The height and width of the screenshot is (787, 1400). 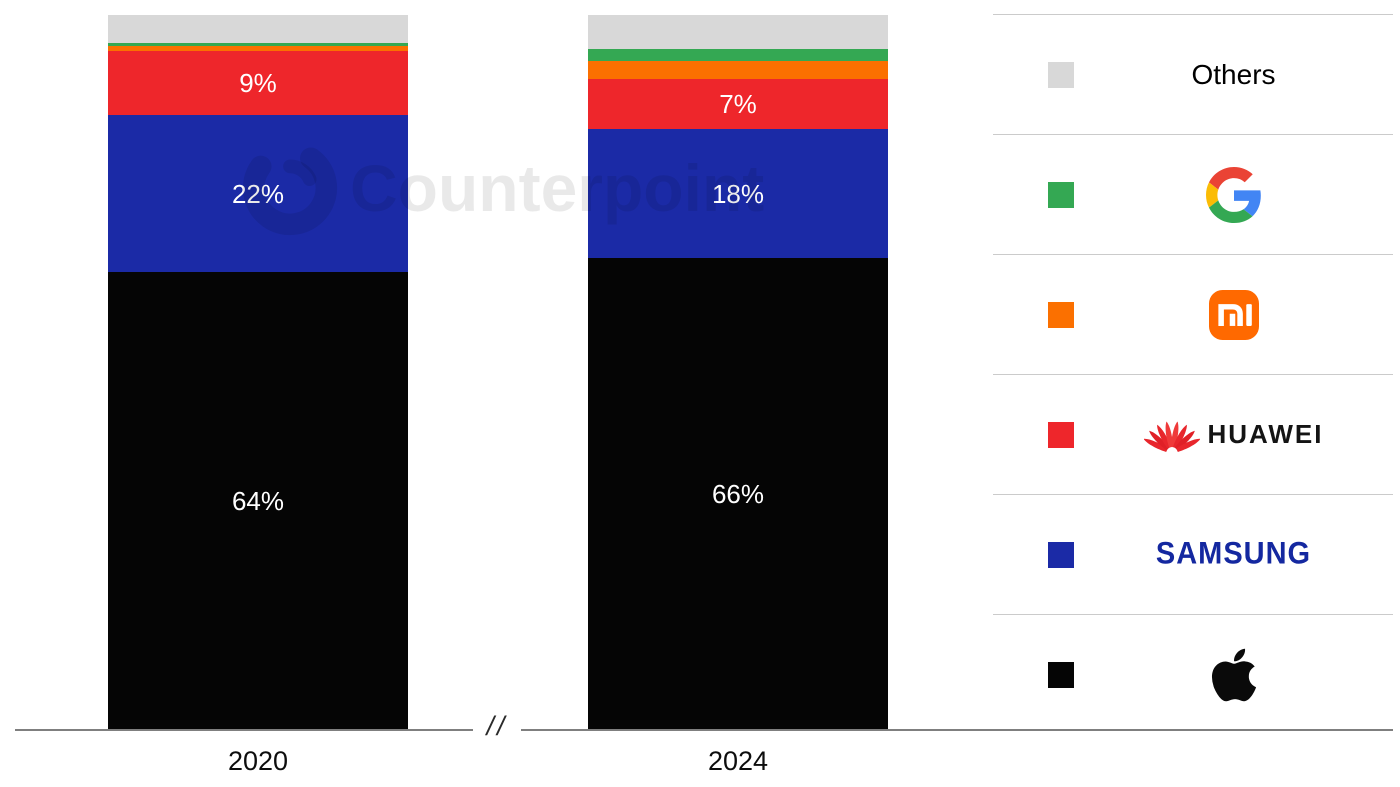 I want to click on apple-logo-icon, so click(x=1233, y=674).